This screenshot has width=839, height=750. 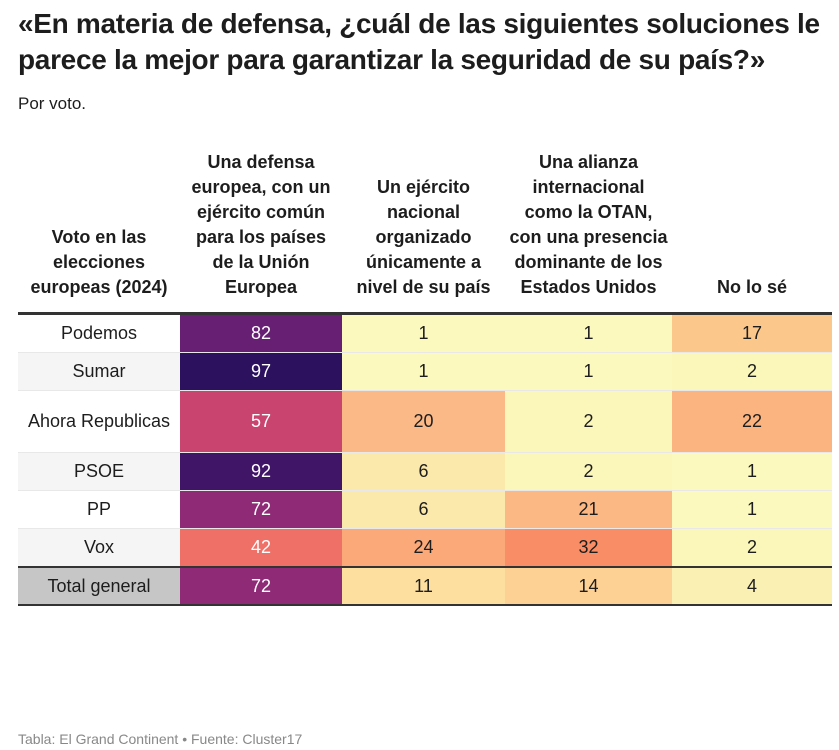 What do you see at coordinates (261, 471) in the screenshot?
I see `heatmap-cell: 92` at bounding box center [261, 471].